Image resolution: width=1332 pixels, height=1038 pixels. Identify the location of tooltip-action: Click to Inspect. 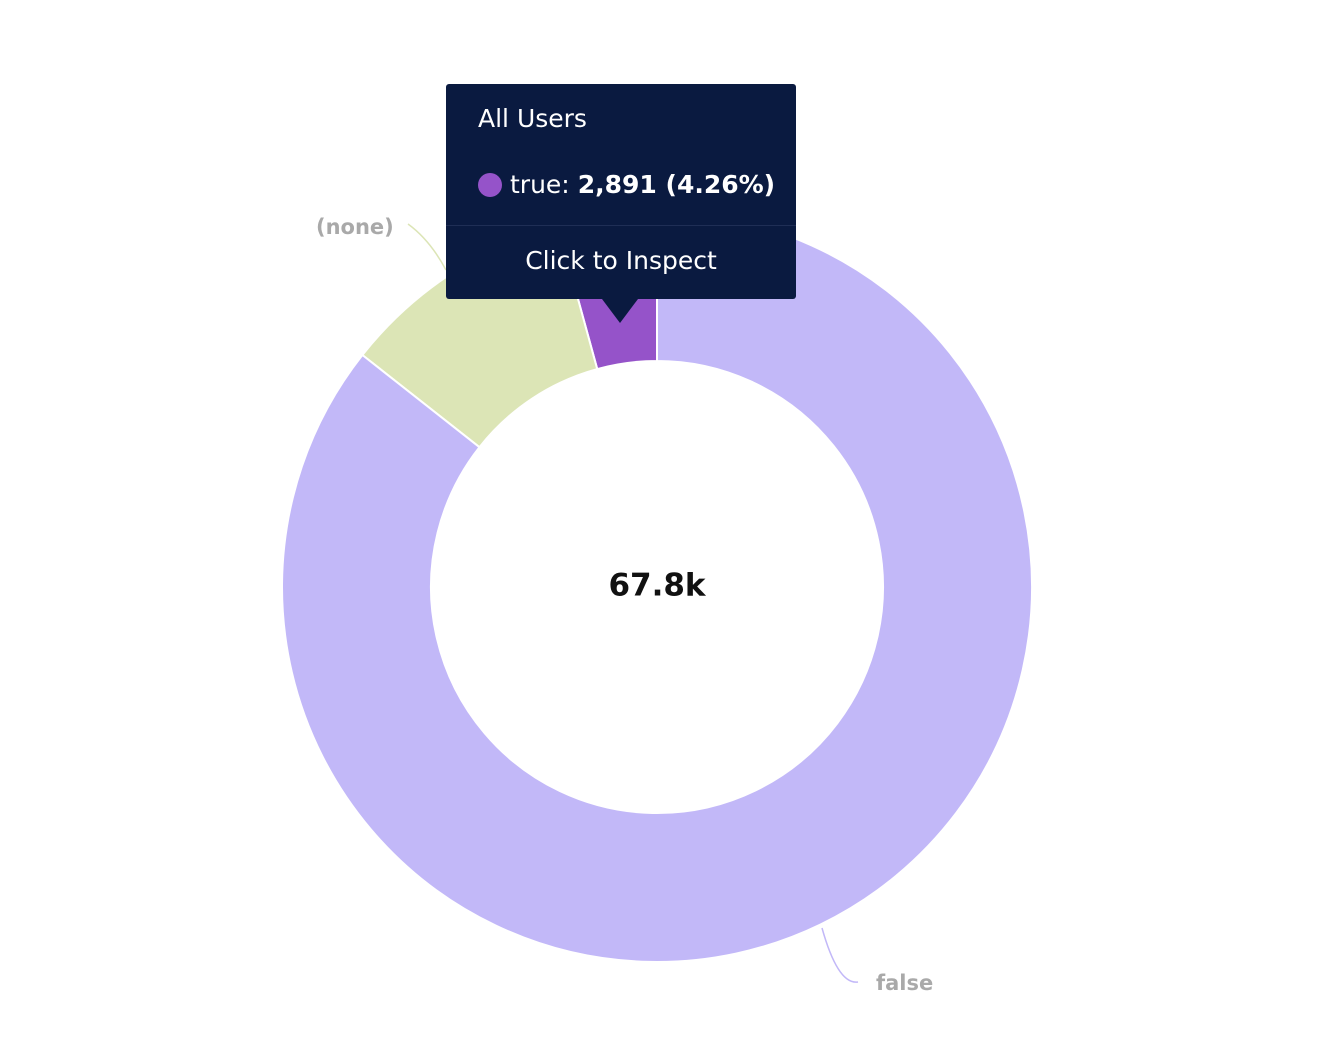
(621, 260).